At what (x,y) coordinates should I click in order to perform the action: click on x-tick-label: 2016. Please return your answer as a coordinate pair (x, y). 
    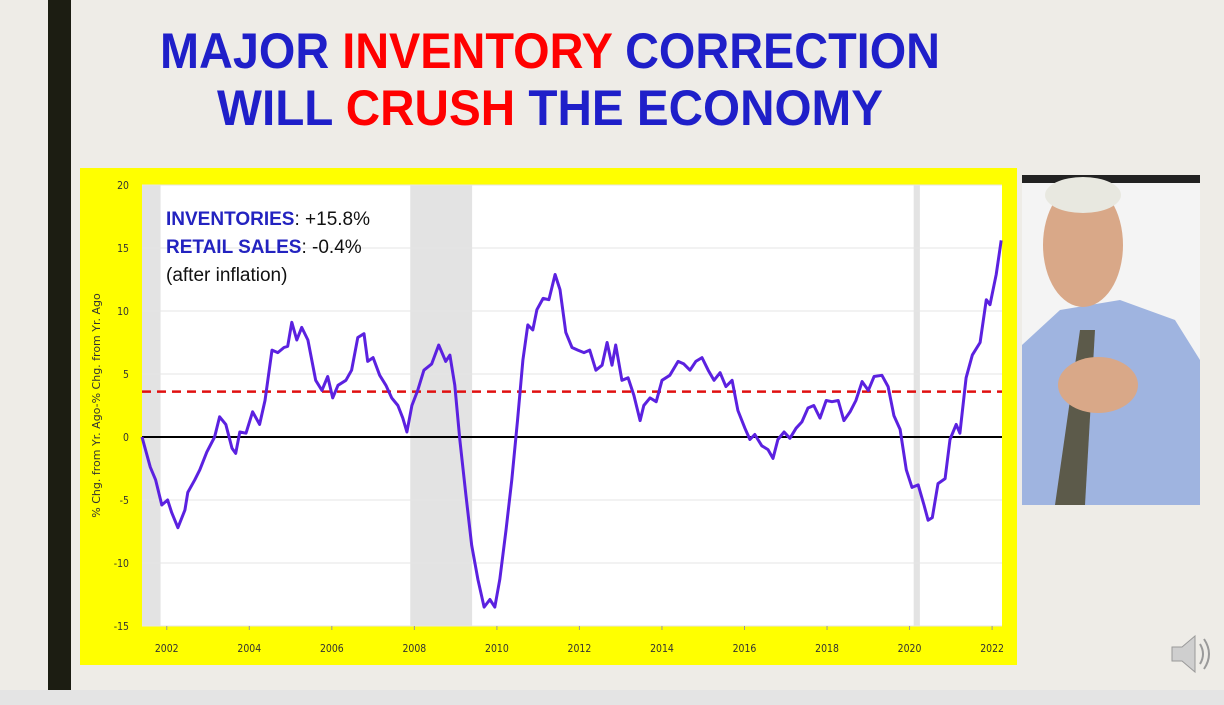
    Looking at the image, I should click on (745, 649).